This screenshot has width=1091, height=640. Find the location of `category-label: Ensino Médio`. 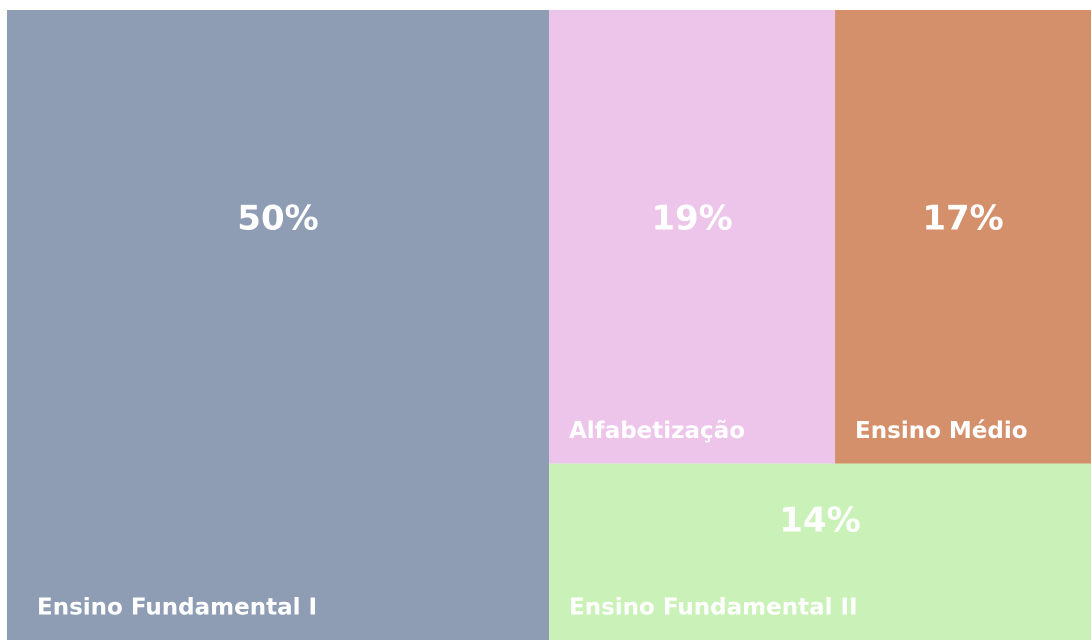

category-label: Ensino Médio is located at coordinates (941, 431).